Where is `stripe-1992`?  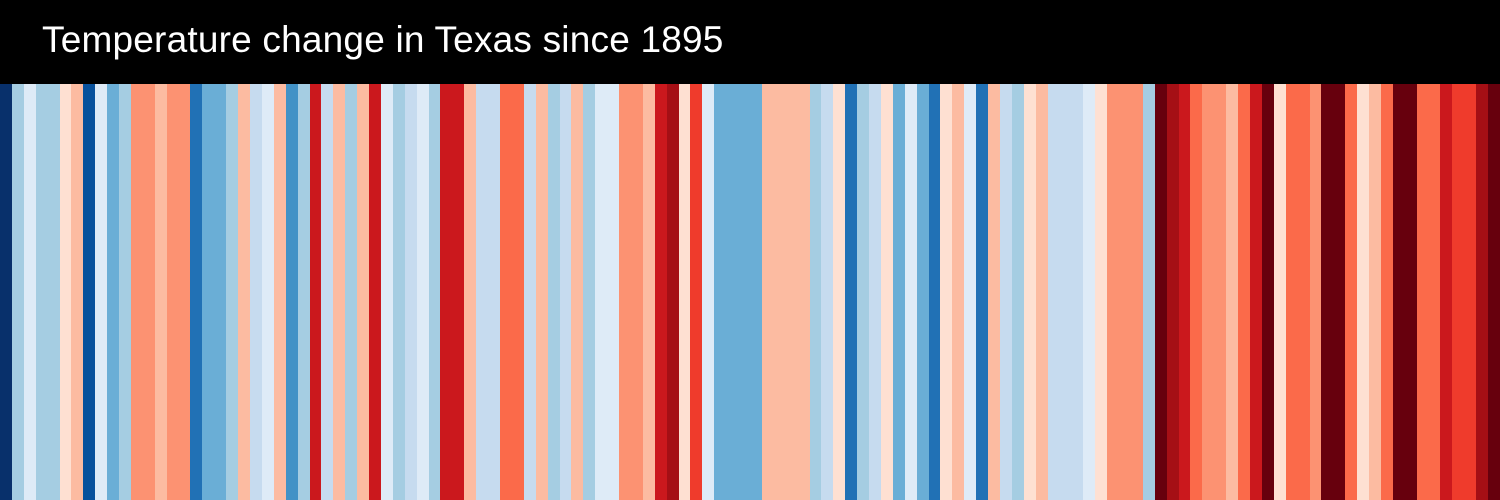
stripe-1992 is located at coordinates (1161, 292).